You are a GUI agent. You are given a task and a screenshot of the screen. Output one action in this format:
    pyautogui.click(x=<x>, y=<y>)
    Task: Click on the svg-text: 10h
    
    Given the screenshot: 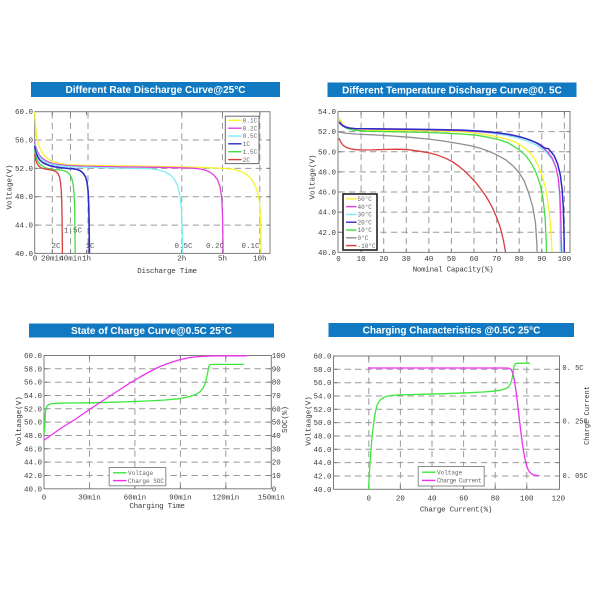 What is the action you would take?
    pyautogui.click(x=260, y=260)
    